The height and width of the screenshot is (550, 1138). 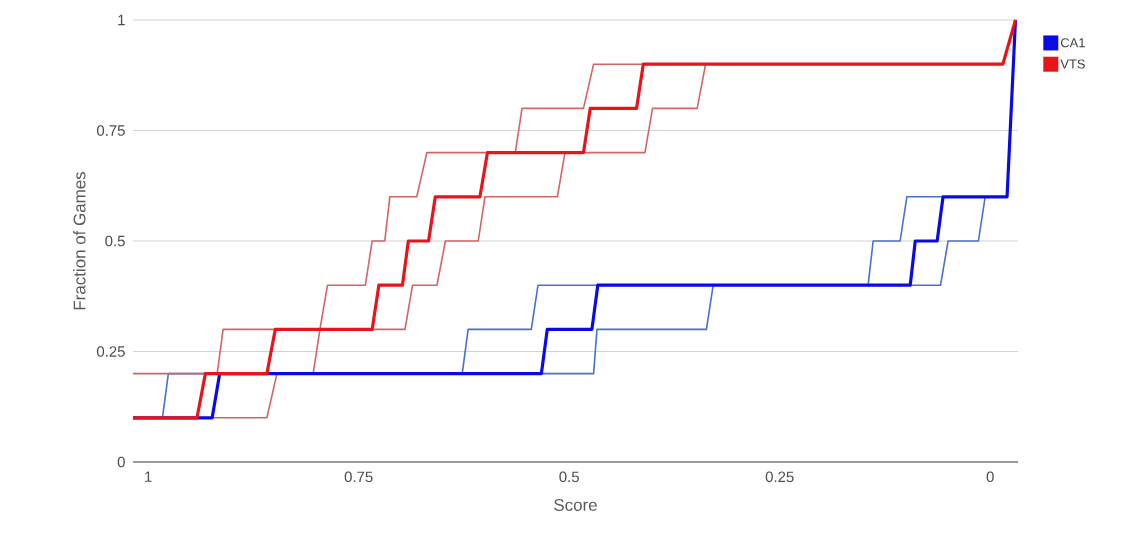 I want to click on y-tick-label: 0.5, so click(x=115, y=241).